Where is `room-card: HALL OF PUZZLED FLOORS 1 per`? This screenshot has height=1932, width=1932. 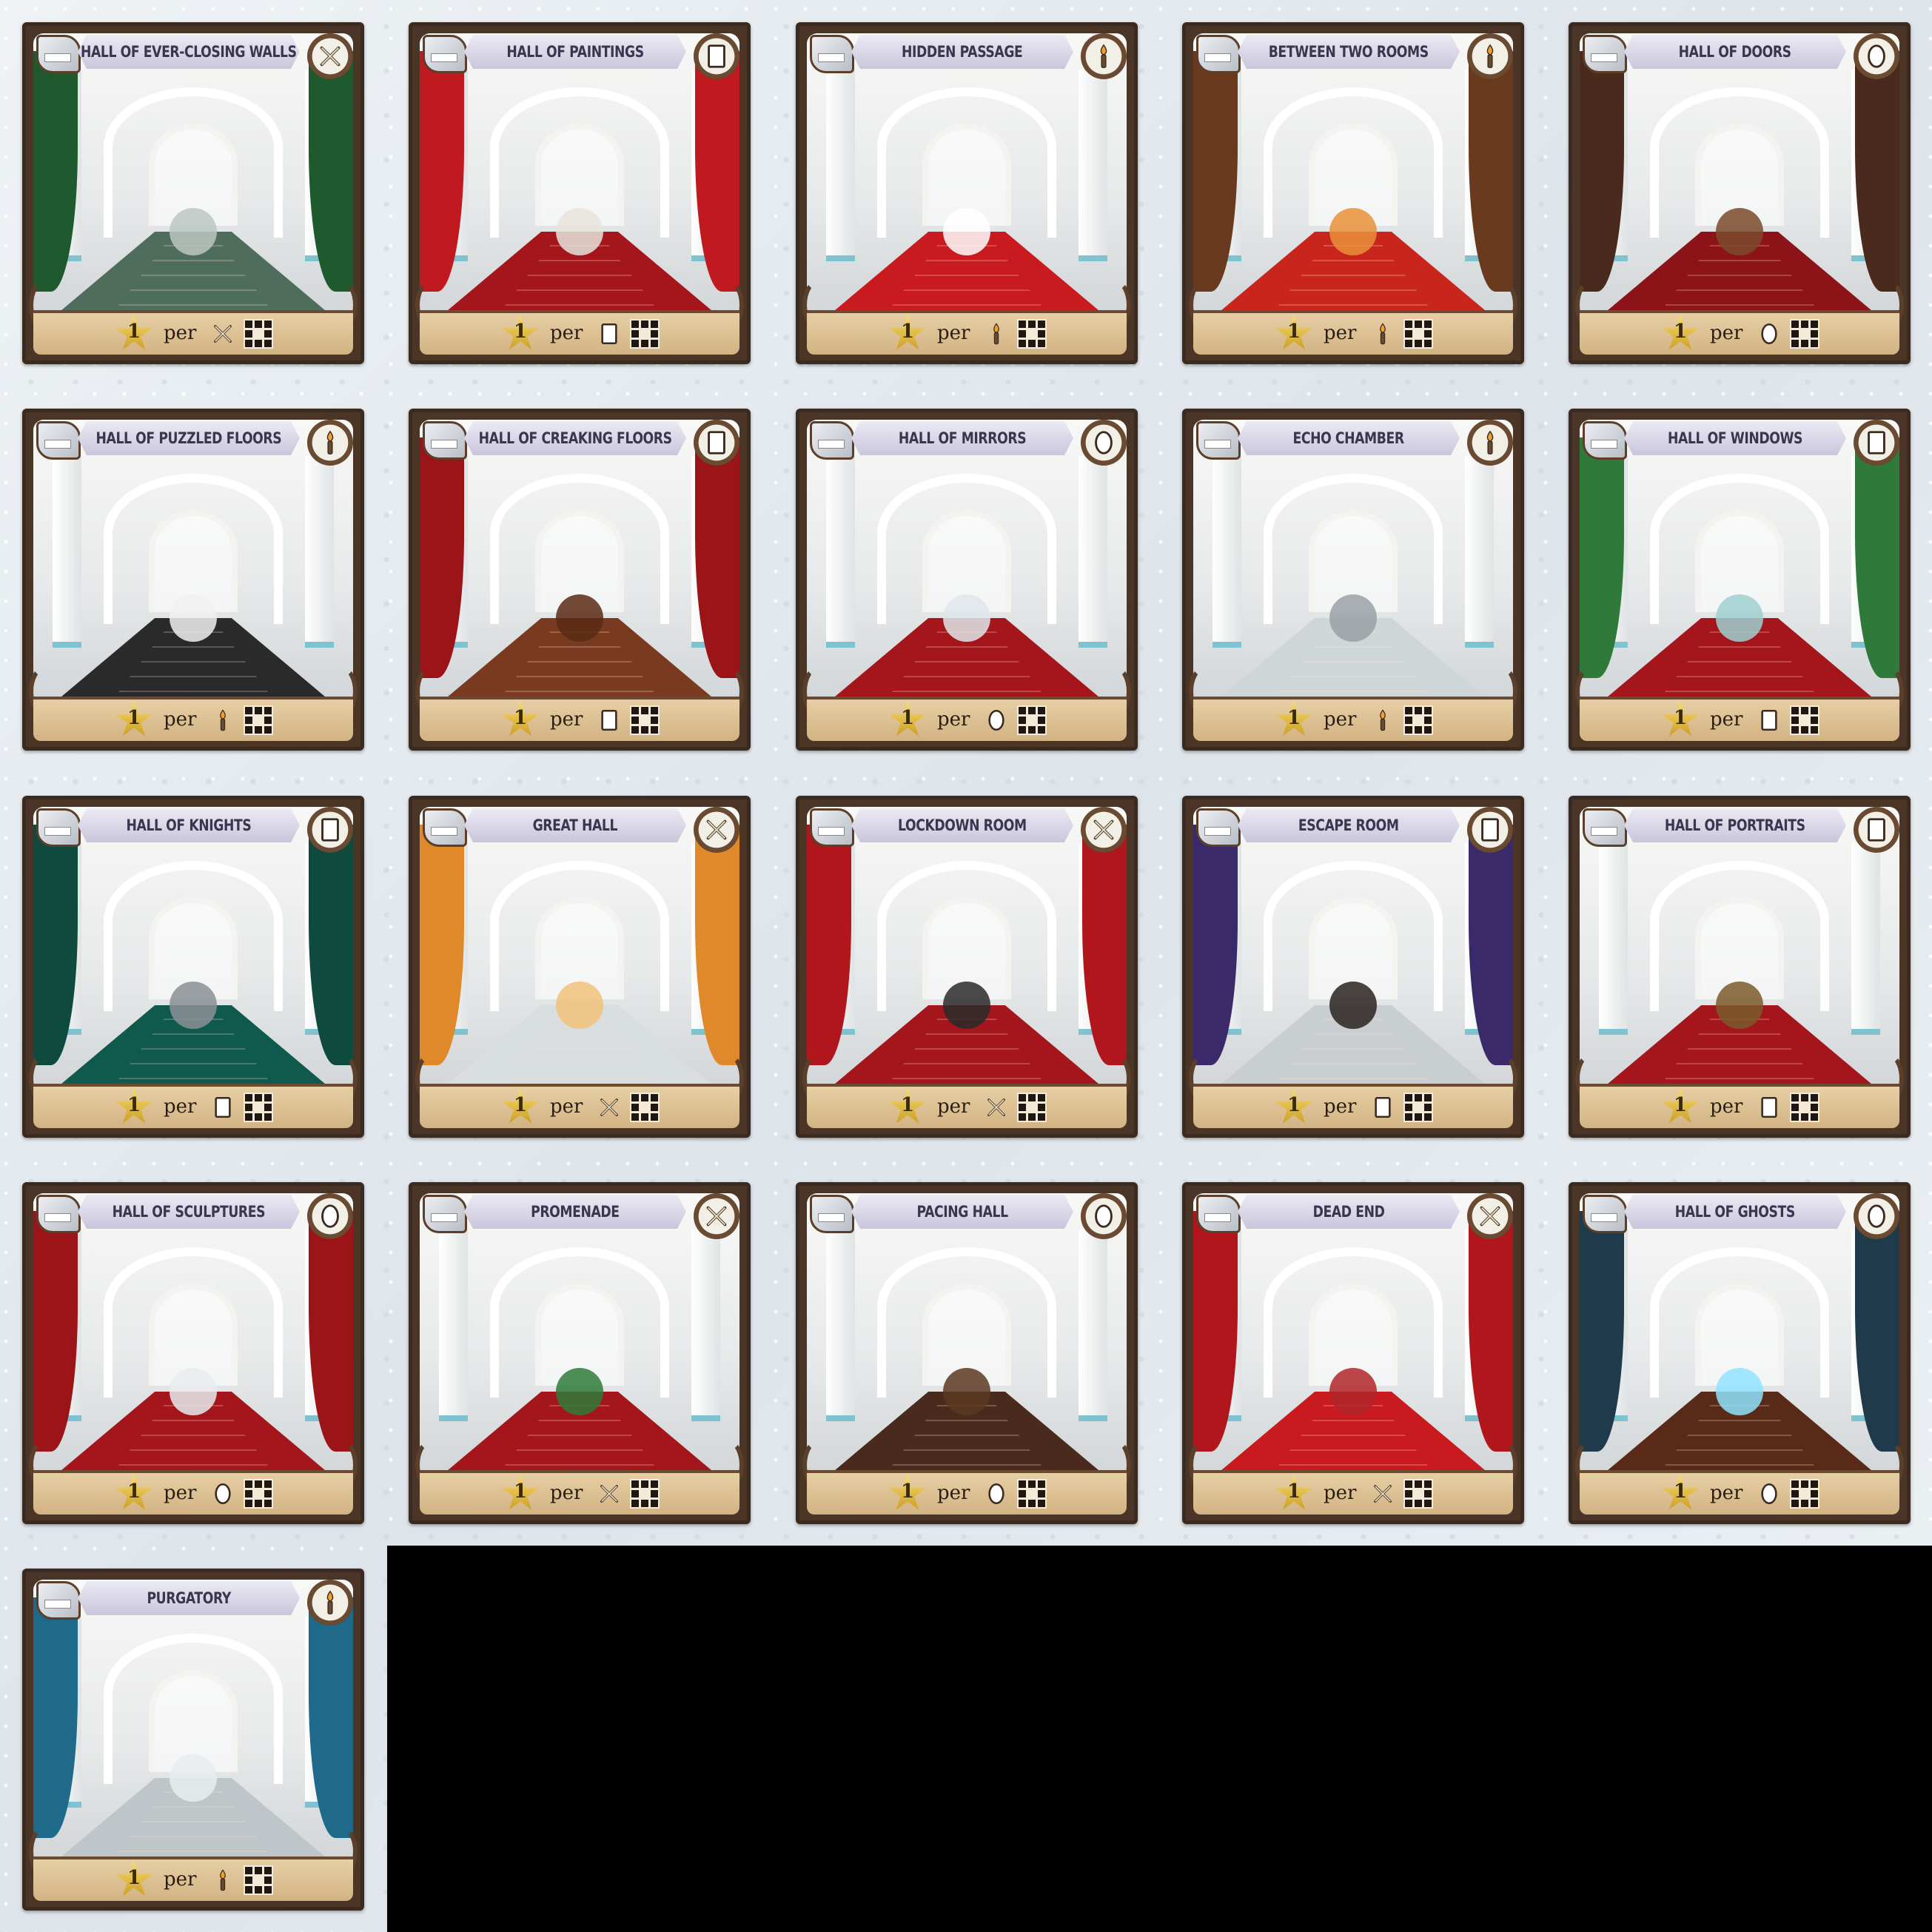 room-card: HALL OF PUZZLED FLOORS 1 per is located at coordinates (193, 580).